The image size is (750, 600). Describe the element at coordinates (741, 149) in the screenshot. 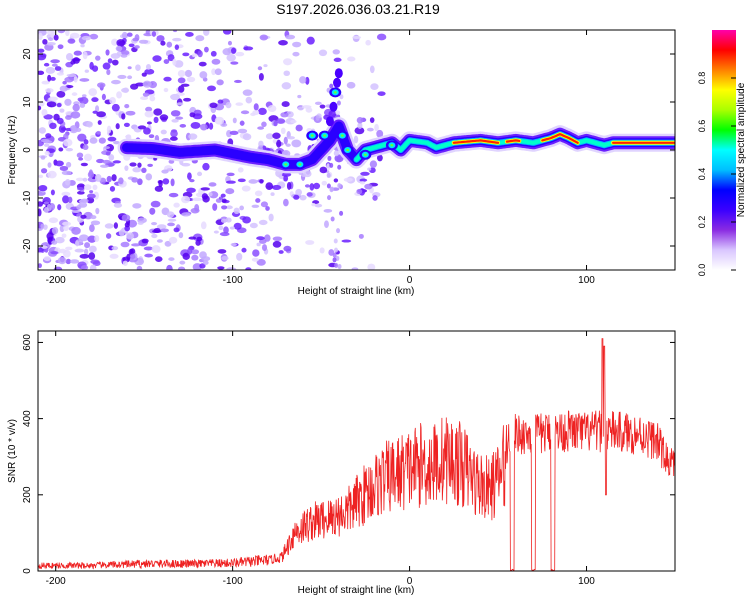

I see `colorbar-label: Normalized spectral amplitude` at that location.